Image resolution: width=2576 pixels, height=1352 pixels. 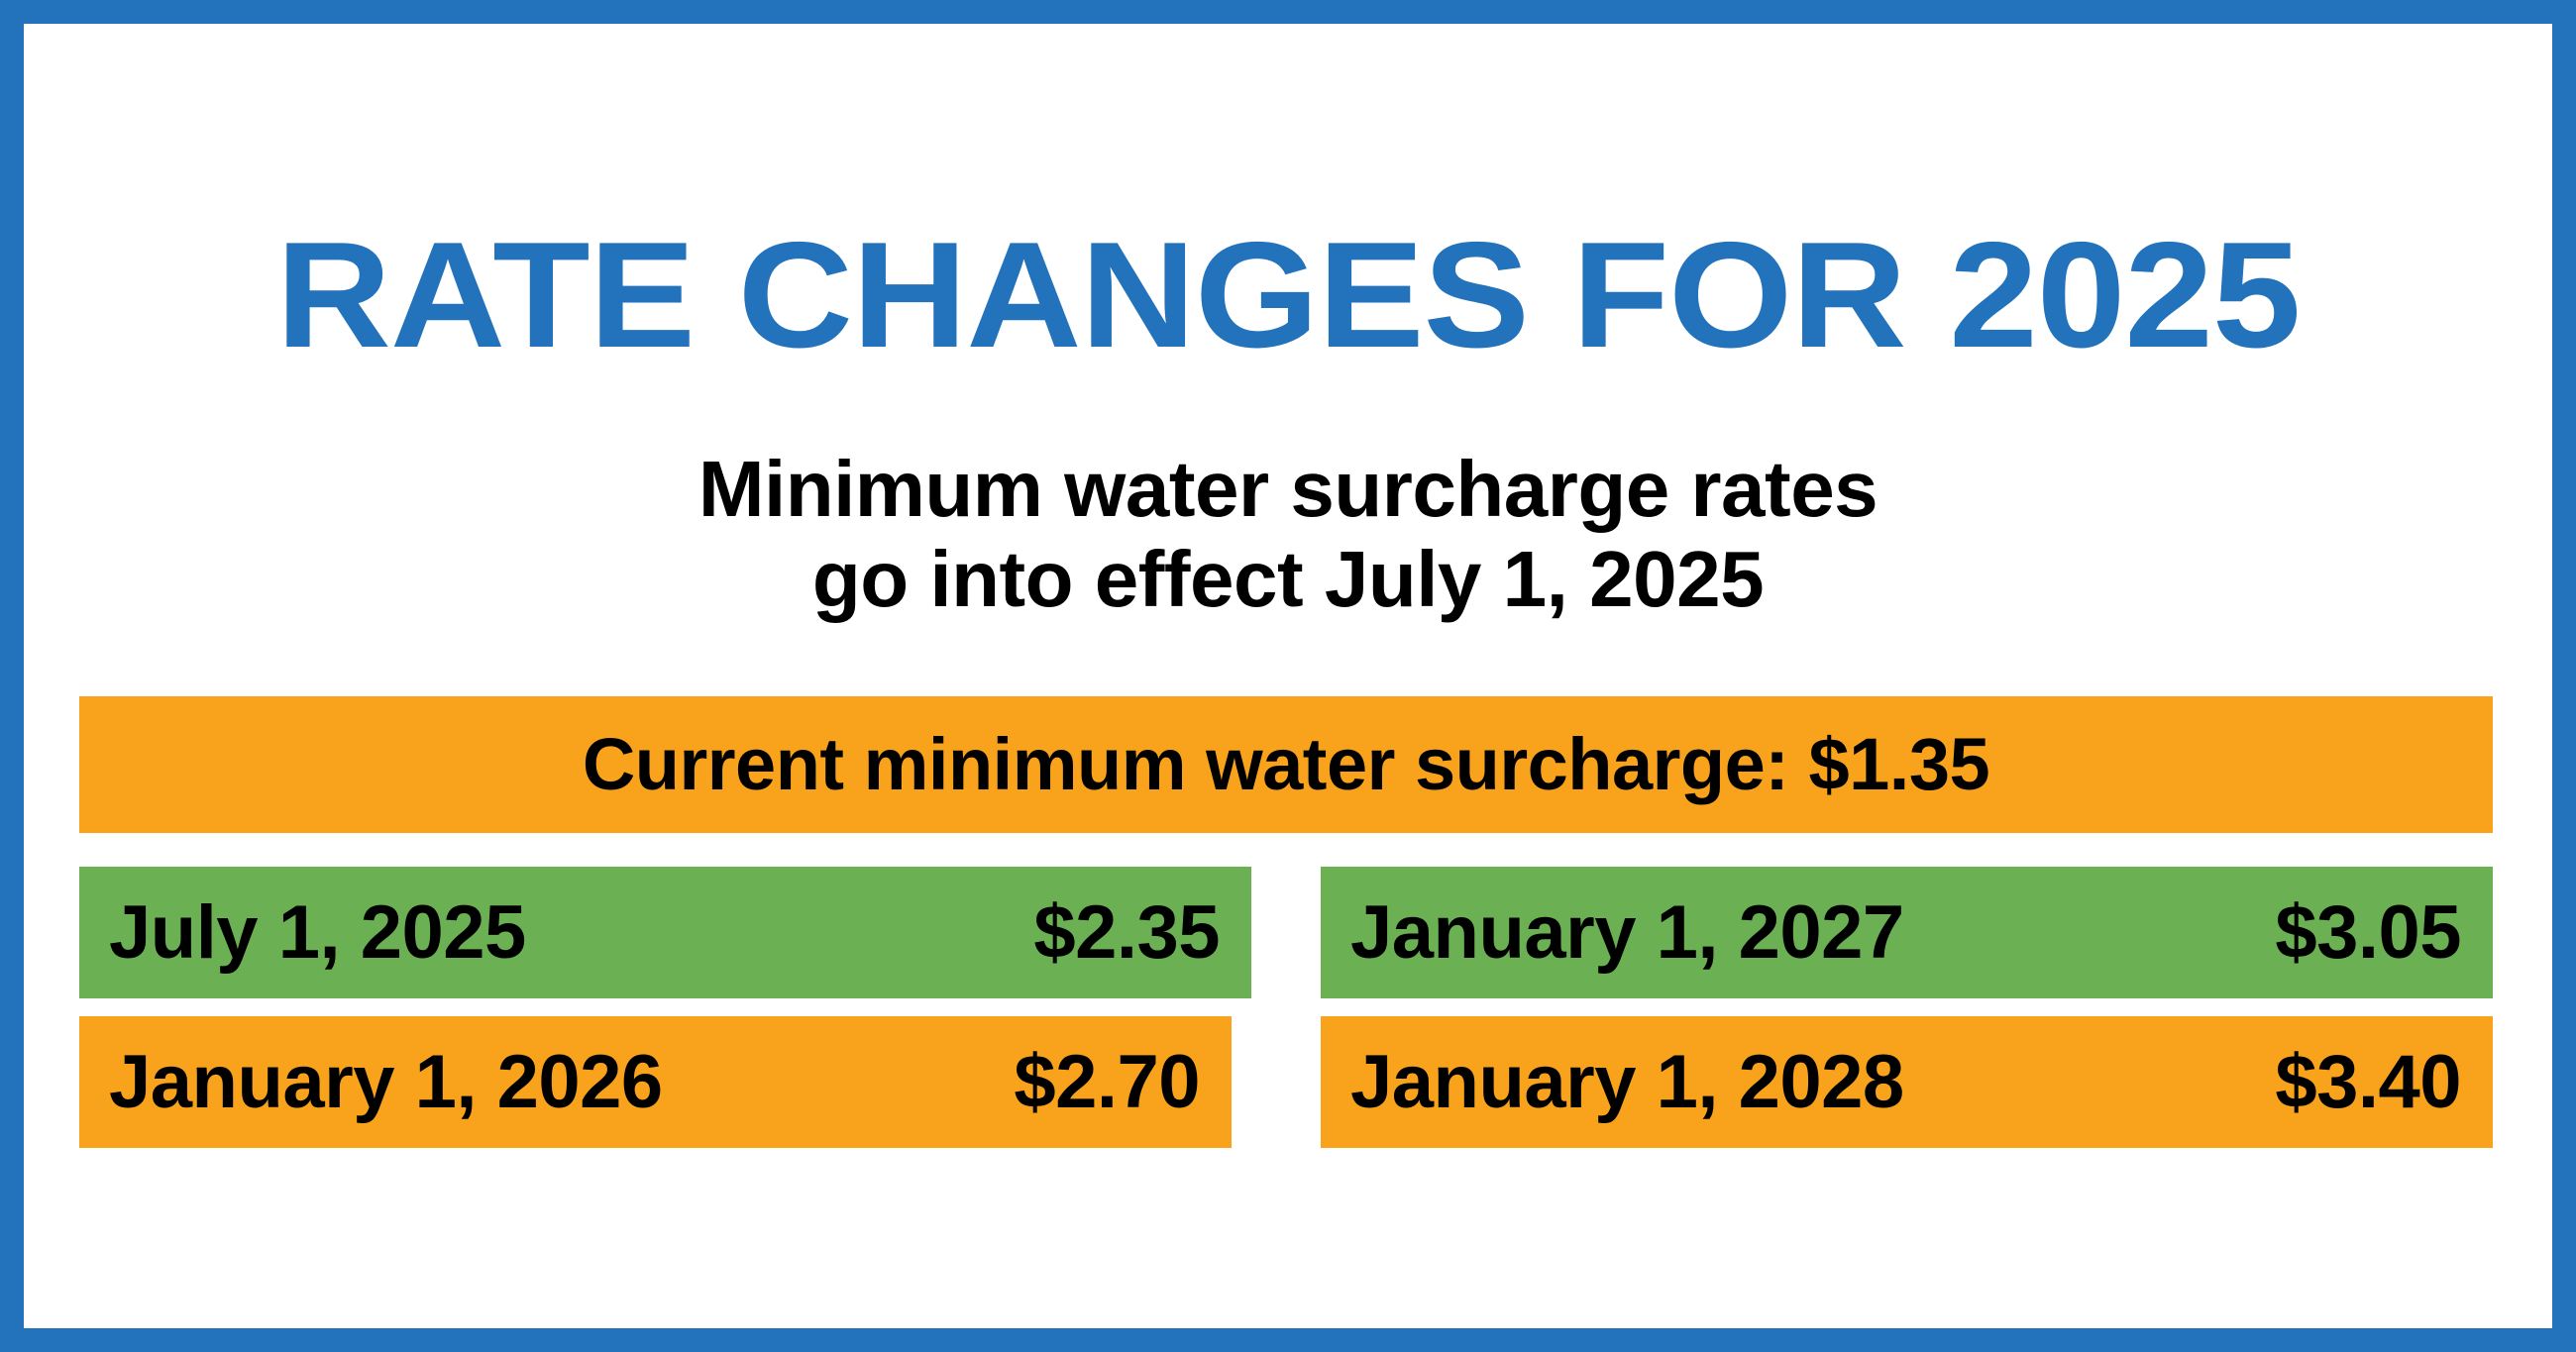 I want to click on subtitle-line-1: Minimum water surcharge rates, so click(x=1288, y=489).